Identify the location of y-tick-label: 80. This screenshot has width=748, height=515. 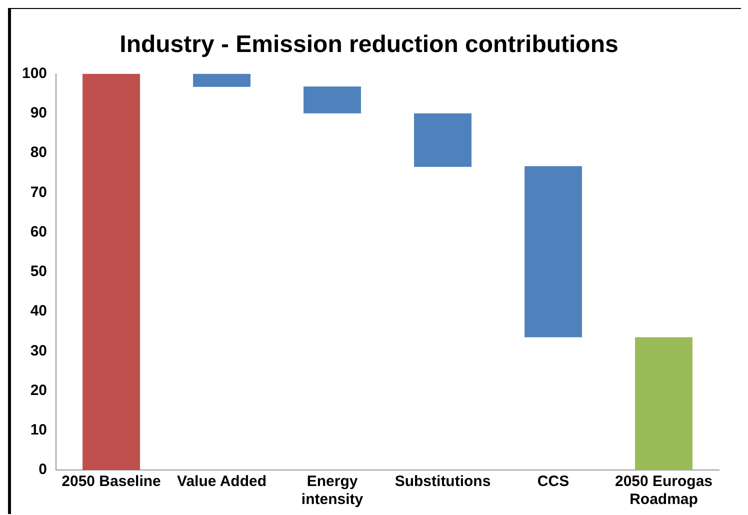
(39, 153).